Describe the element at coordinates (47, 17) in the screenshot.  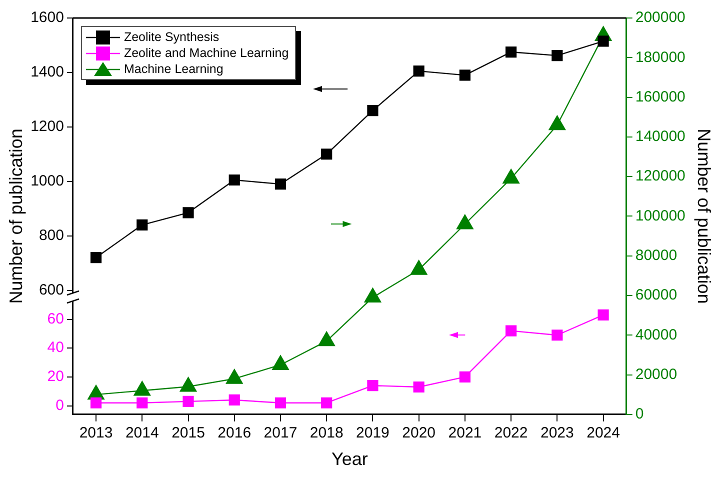
I see `y-tick-label: 1600` at that location.